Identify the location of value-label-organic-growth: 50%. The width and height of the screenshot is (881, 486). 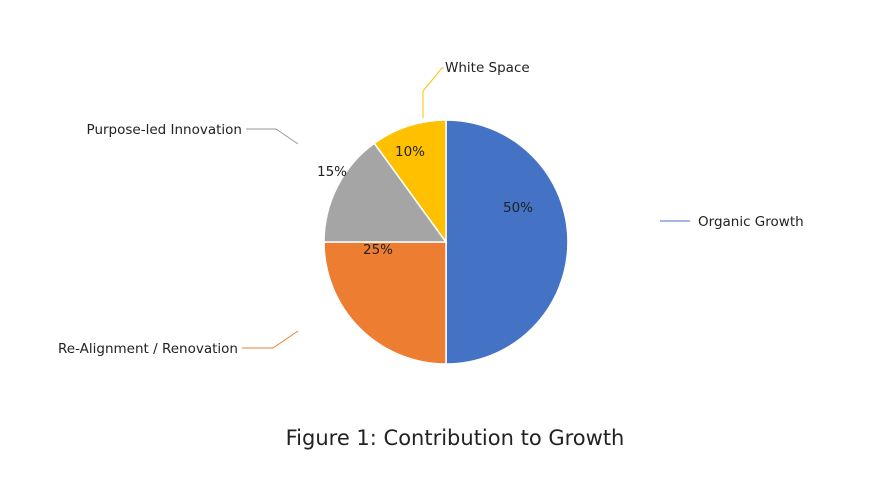
(518, 208).